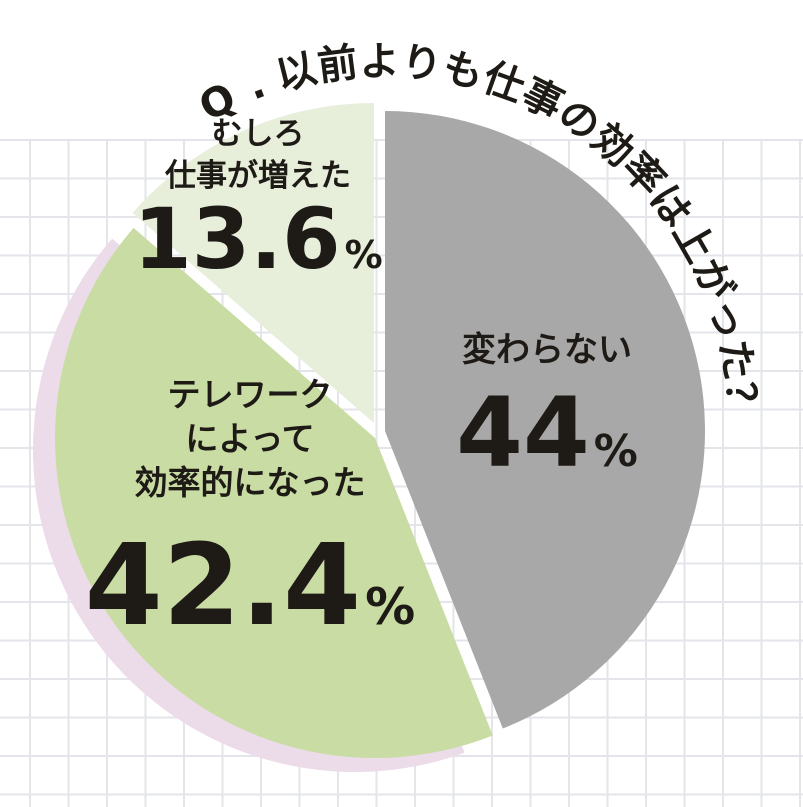 Image resolution: width=803 pixels, height=807 pixels. Describe the element at coordinates (256, 85) in the screenshot. I see `title-char: .` at that location.